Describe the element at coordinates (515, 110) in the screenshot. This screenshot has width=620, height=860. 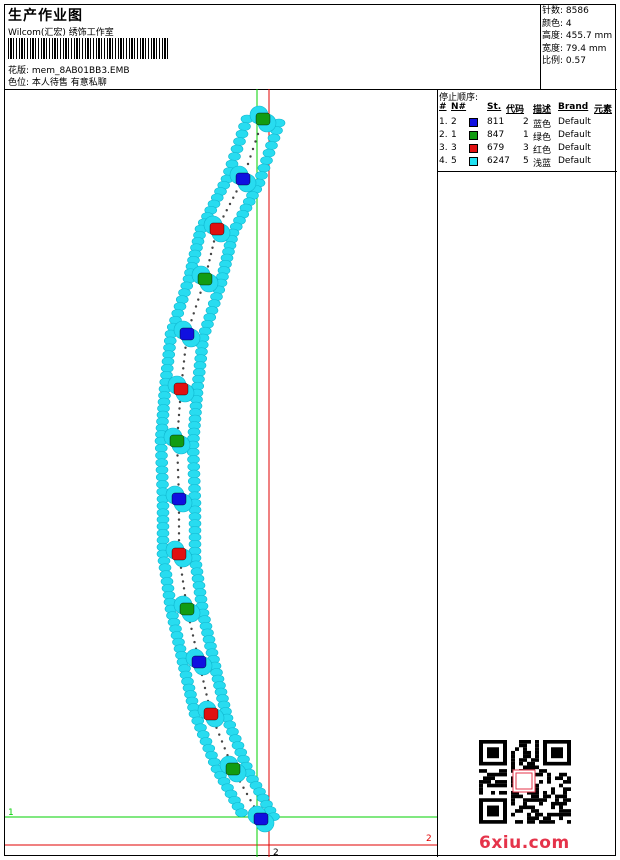
I see `col-header-code: 代码` at that location.